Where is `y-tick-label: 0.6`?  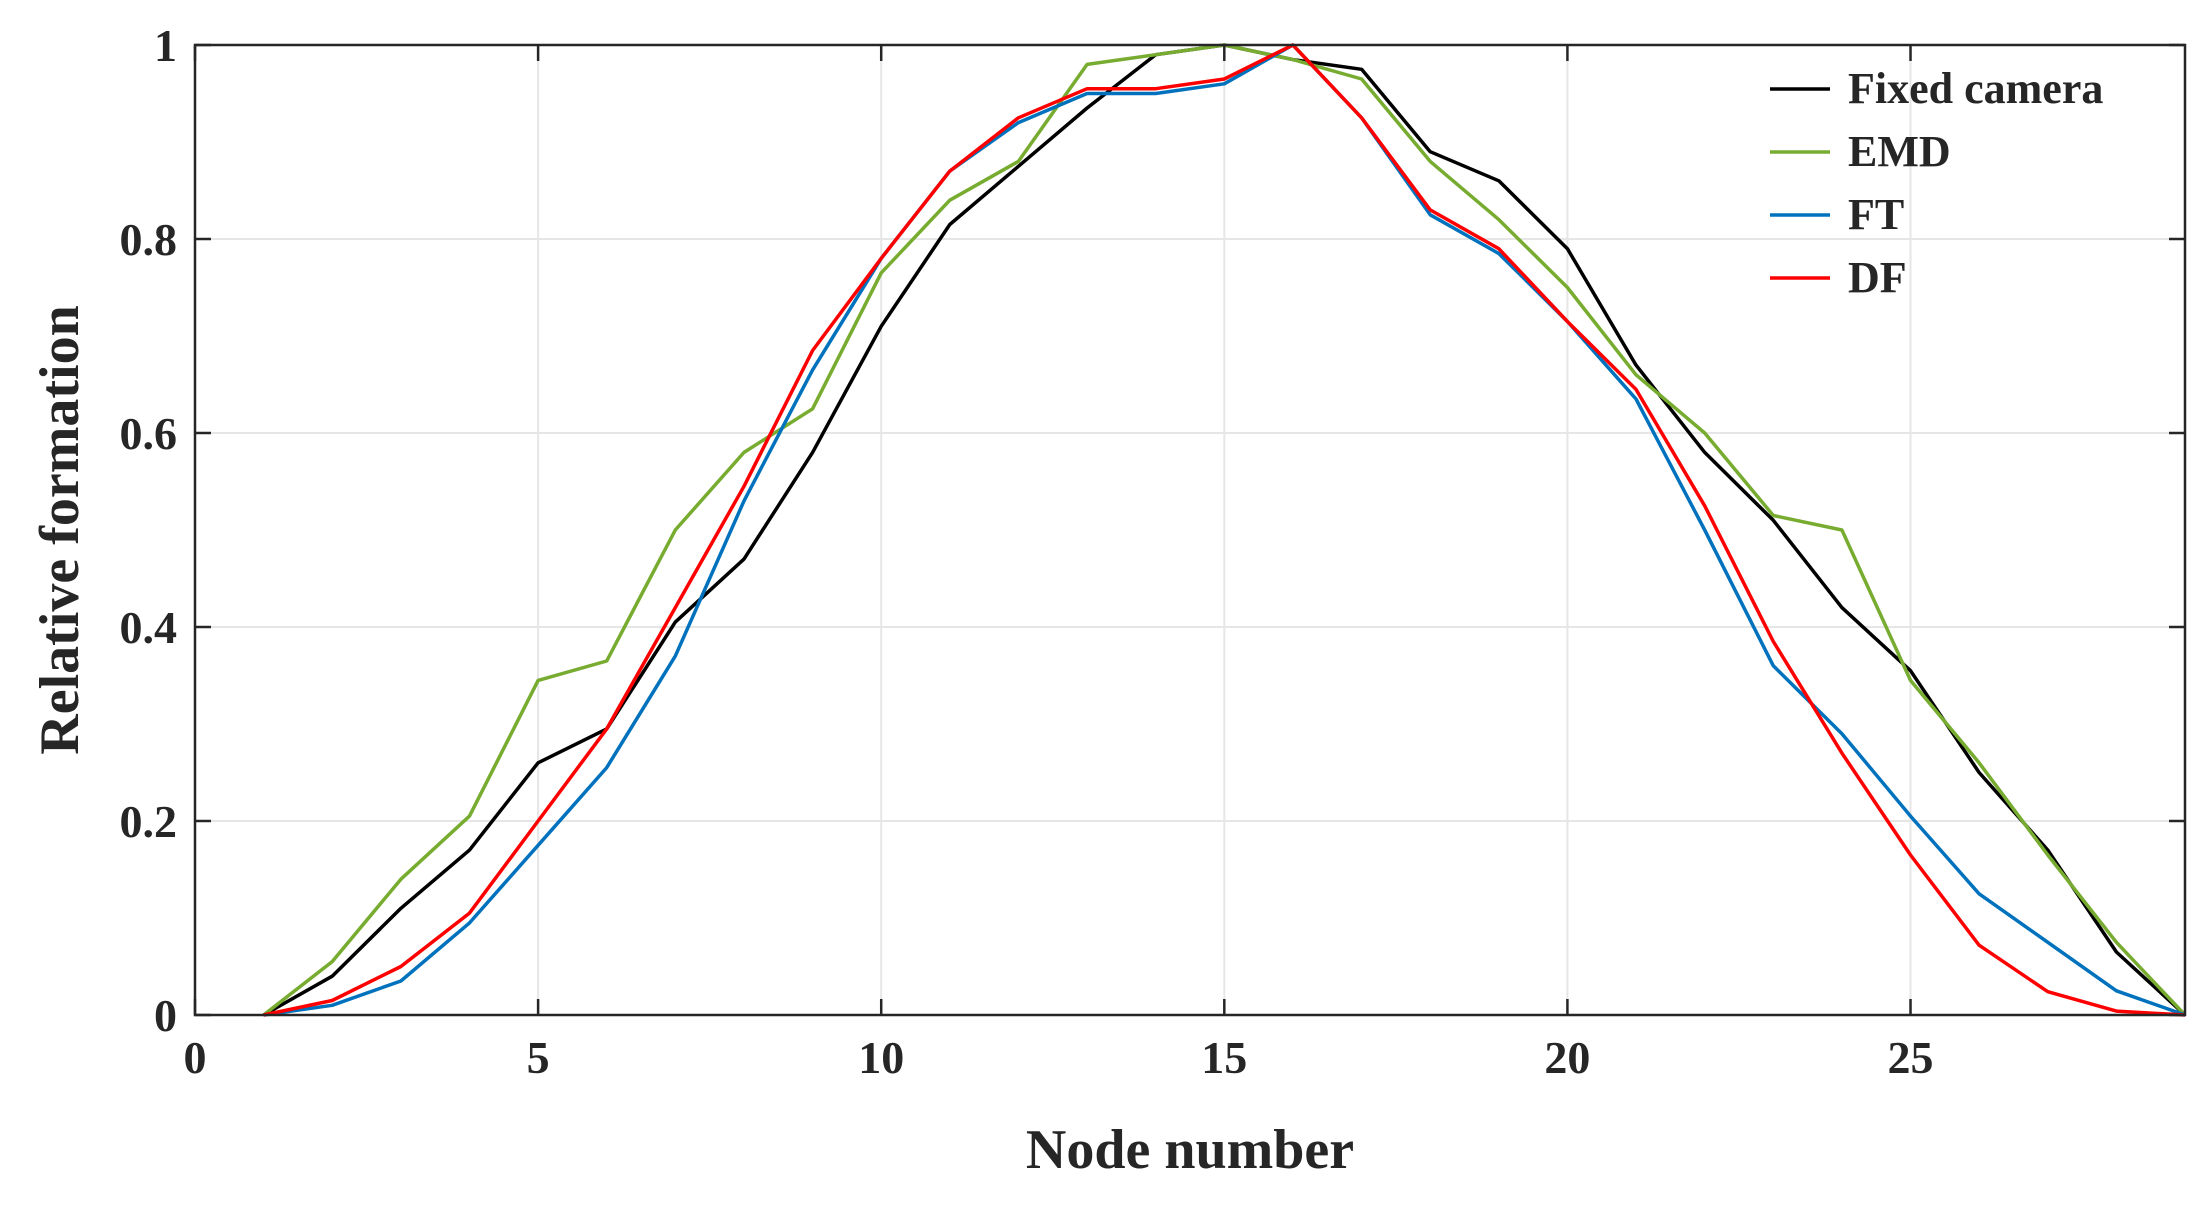
y-tick-label: 0.6 is located at coordinates (149, 433).